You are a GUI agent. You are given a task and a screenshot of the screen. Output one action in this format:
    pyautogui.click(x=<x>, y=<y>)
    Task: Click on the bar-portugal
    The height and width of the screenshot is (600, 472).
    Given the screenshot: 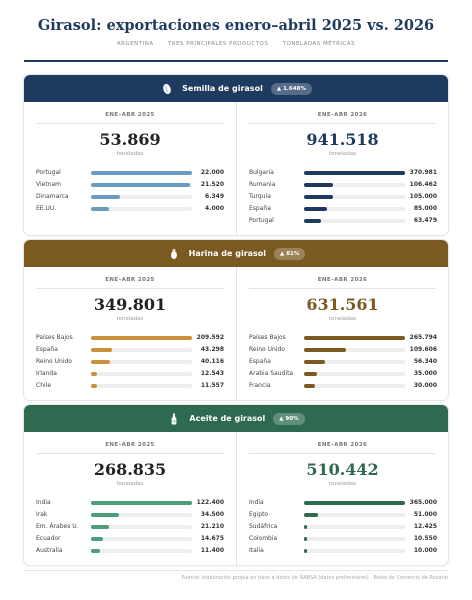 What is the action you would take?
    pyautogui.click(x=141, y=172)
    